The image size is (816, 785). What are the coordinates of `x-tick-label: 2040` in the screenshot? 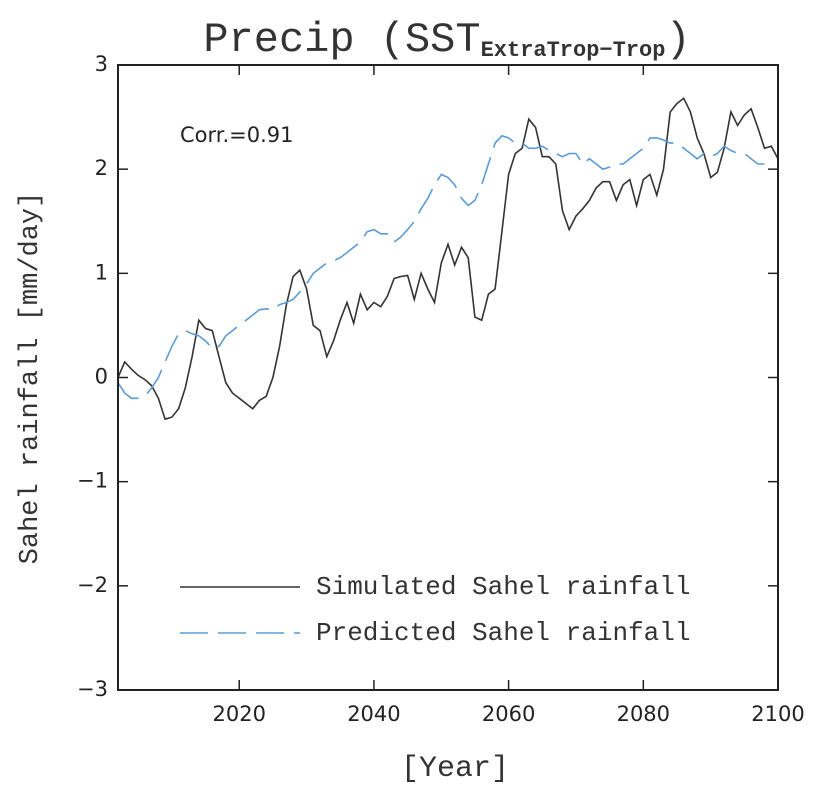 It's located at (373, 714).